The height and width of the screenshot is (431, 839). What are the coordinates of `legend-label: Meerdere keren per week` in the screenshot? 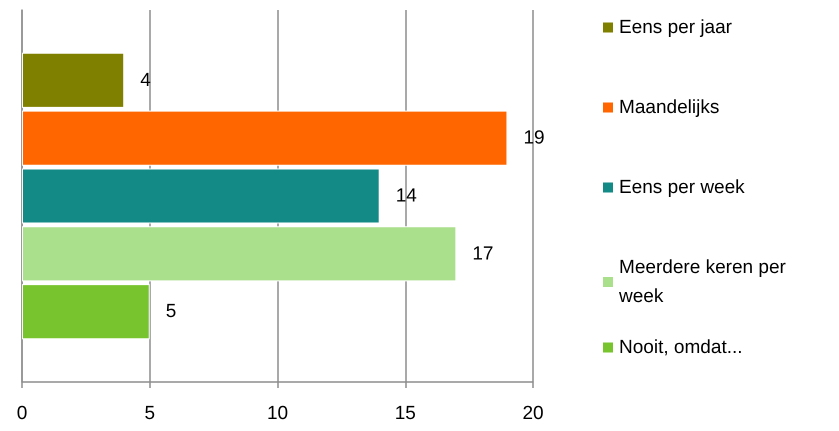 It's located at (705, 282).